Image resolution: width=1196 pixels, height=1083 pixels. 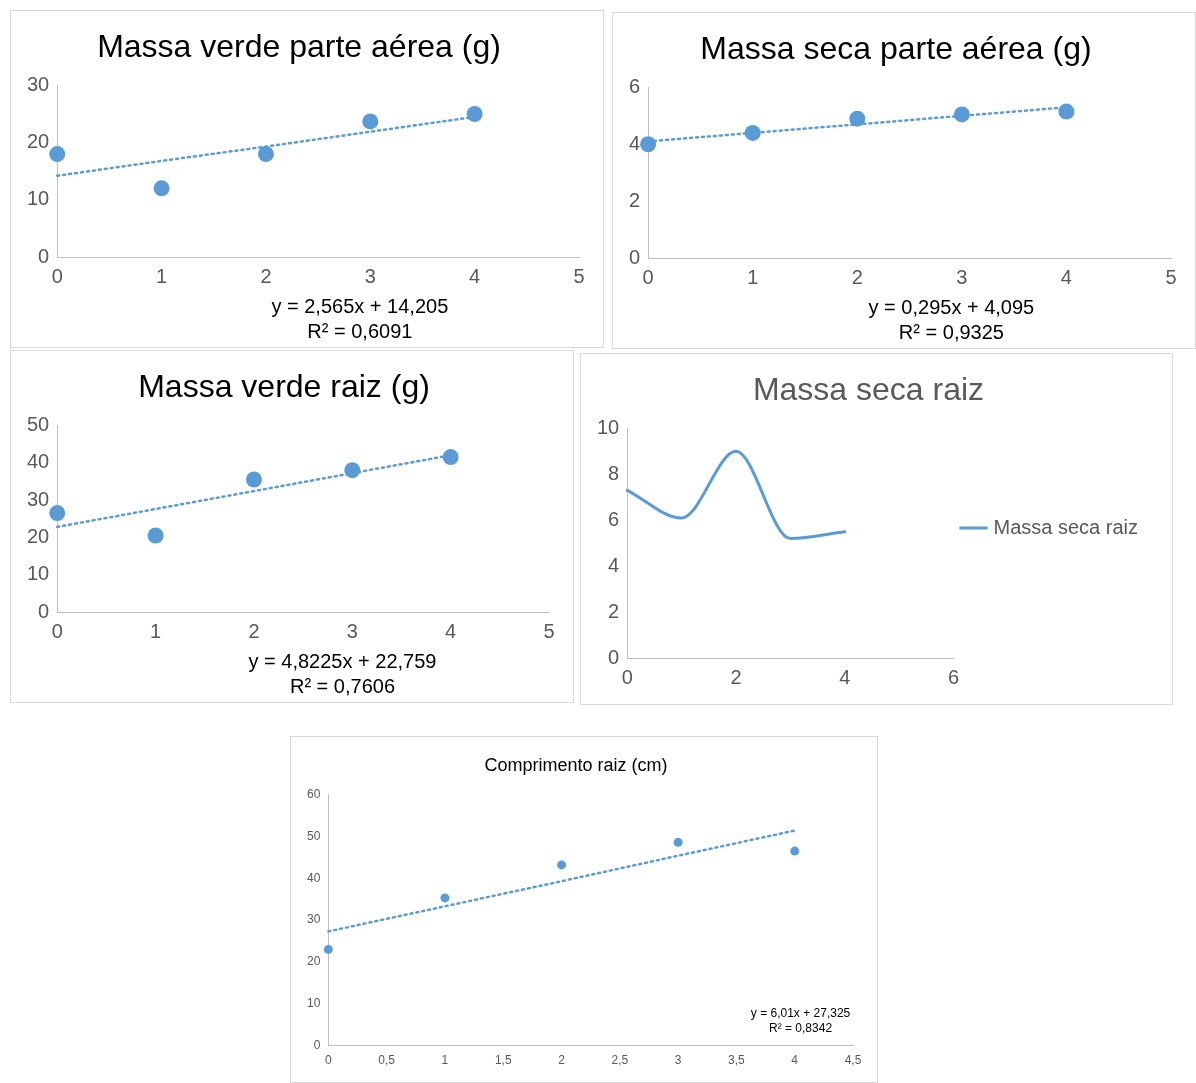 What do you see at coordinates (951, 306) in the screenshot?
I see `text: y = 0,295x + 4,095` at bounding box center [951, 306].